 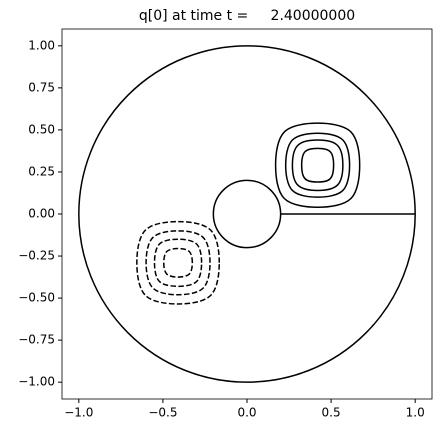 I want to click on y-tick-label: 0.75, so click(x=41, y=87).